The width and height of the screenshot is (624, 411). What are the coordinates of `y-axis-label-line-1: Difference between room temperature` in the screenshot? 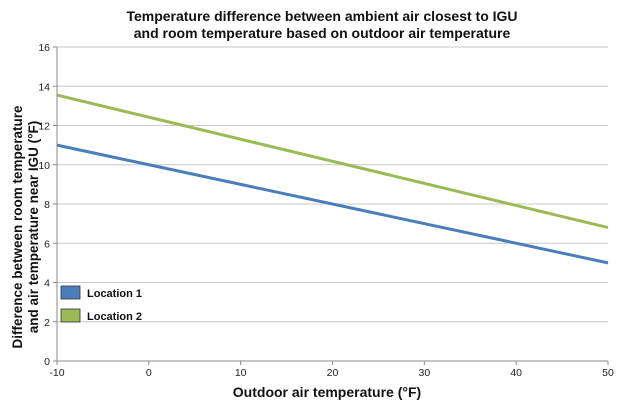 It's located at (17, 227).